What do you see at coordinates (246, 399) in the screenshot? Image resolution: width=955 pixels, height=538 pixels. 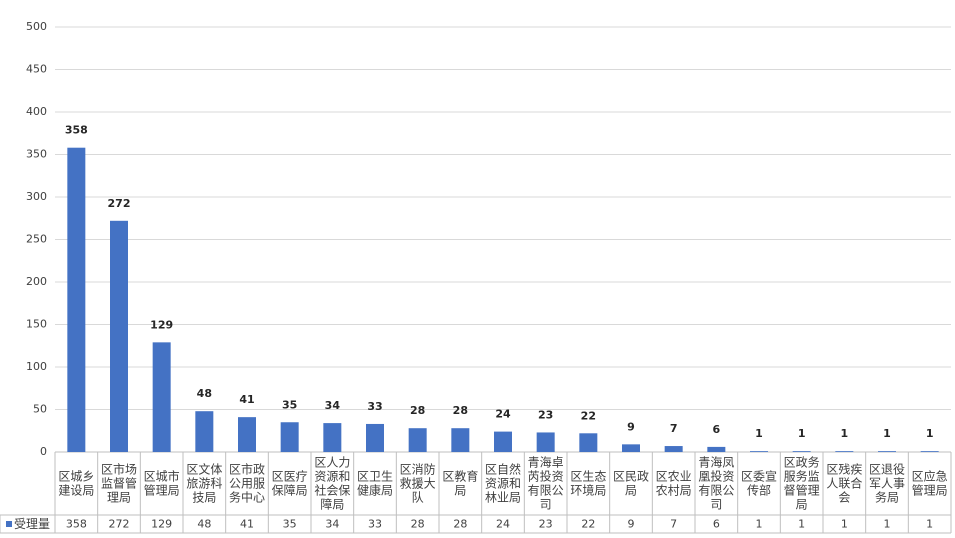 I see `data-label: 41` at bounding box center [246, 399].